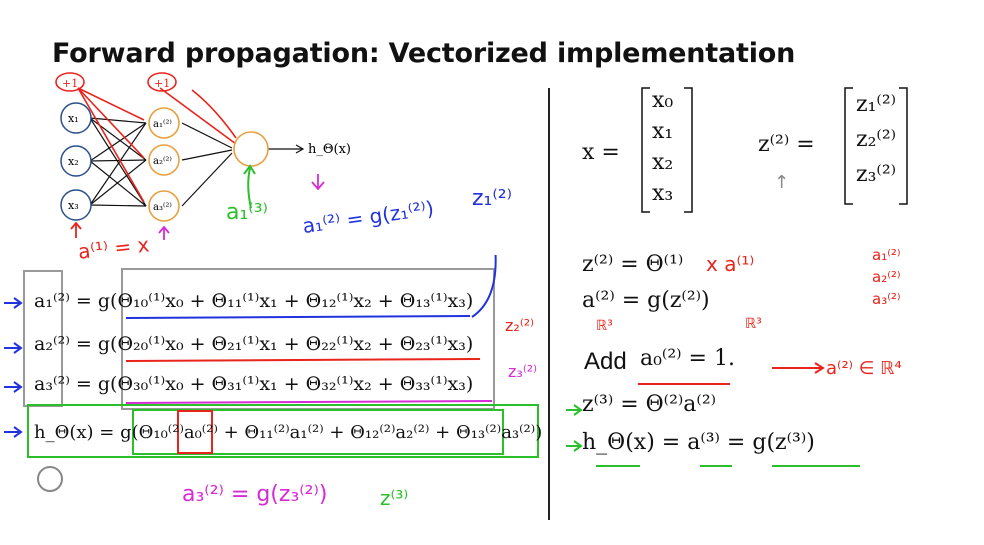 The image size is (984, 545). Describe the element at coordinates (864, 368) in the screenshot. I see `note-a2-r4: a⁽²⁾ ∈ ℝ⁴` at that location.